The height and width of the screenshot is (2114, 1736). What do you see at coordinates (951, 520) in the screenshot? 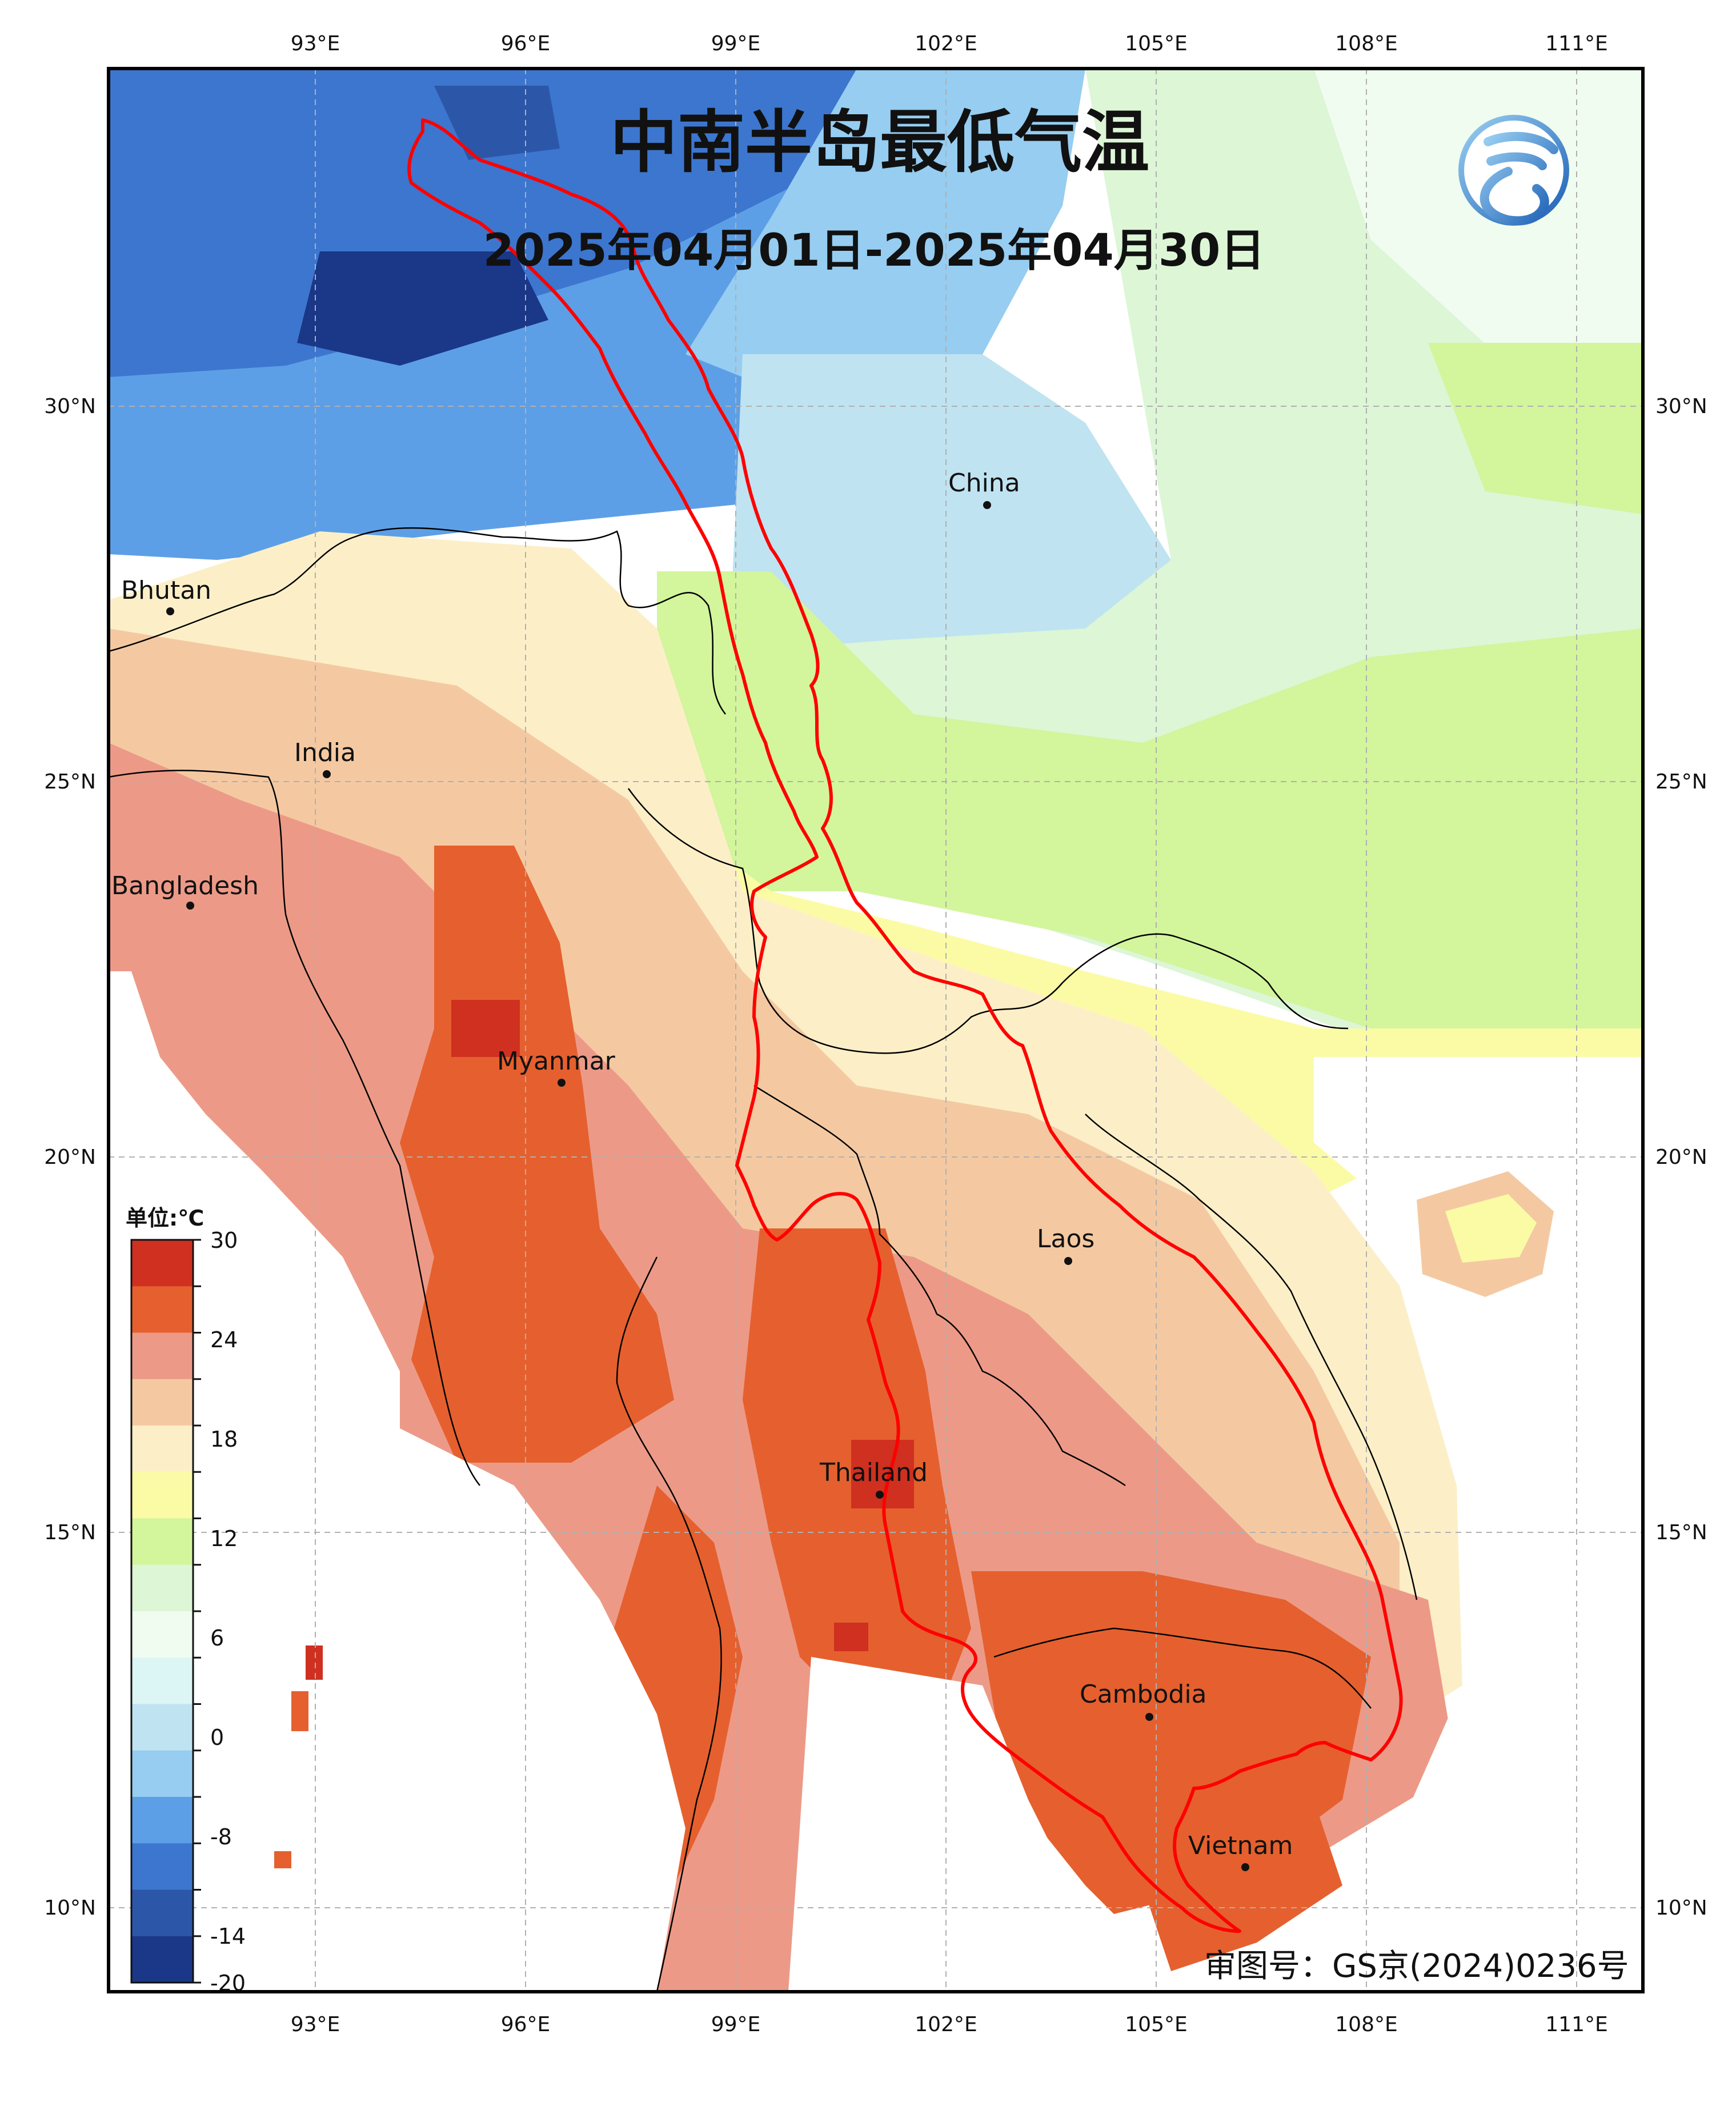
I see `southern-china-pale-blue` at bounding box center [951, 520].